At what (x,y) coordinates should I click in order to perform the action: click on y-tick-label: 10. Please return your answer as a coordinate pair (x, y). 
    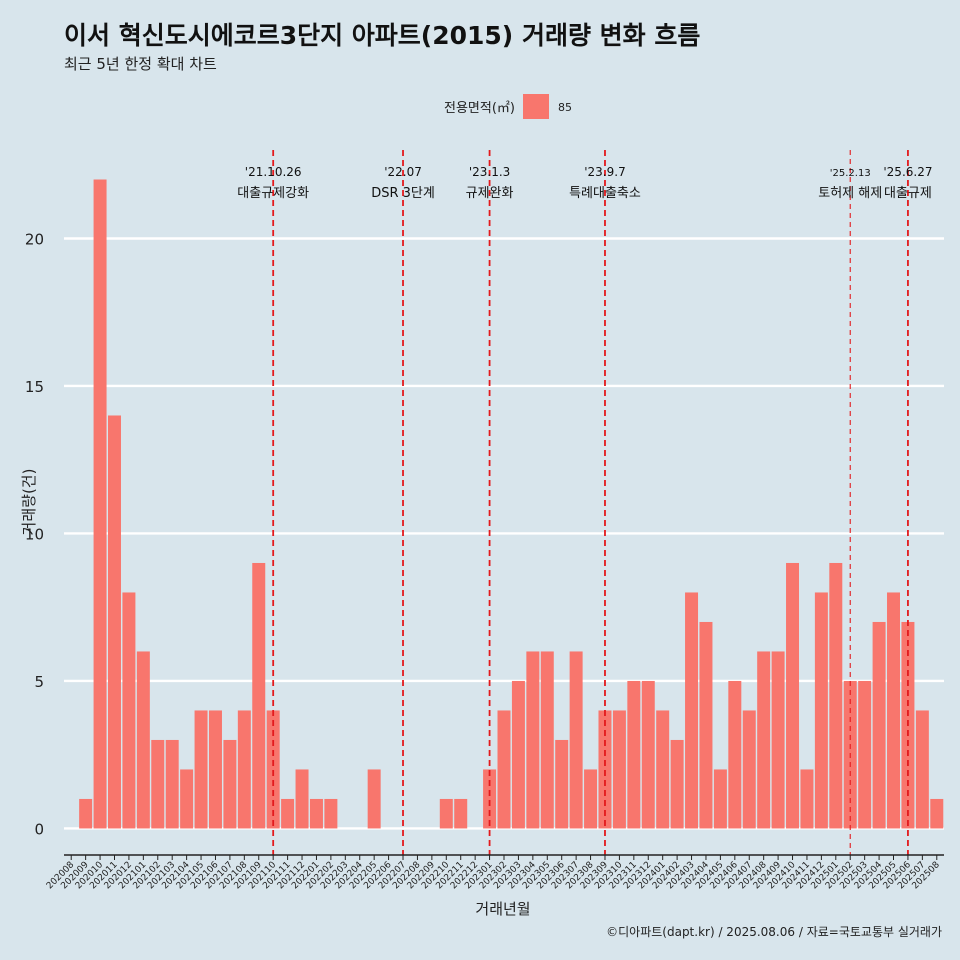
    Looking at the image, I should click on (34, 534).